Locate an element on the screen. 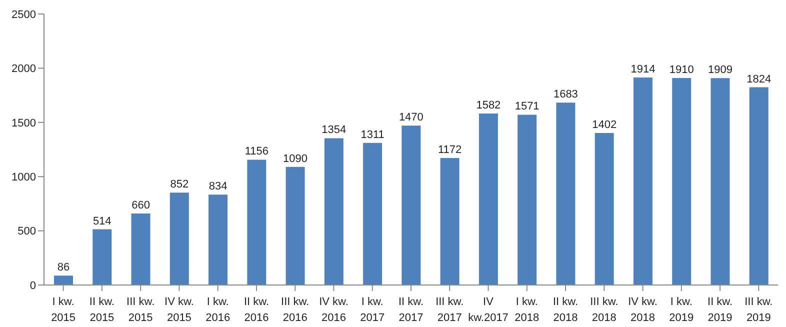  x-tick-label: I kw. 2015 is located at coordinates (63, 310).